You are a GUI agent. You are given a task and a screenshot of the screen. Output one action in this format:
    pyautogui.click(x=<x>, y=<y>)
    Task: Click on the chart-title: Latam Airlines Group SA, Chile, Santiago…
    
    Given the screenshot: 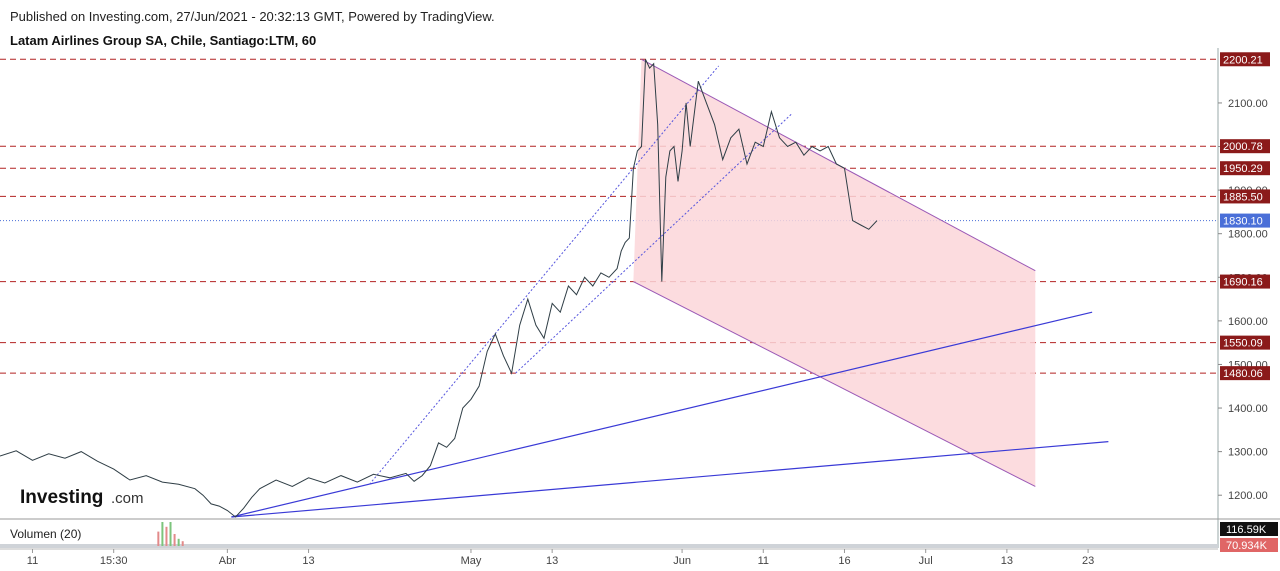 What is the action you would take?
    pyautogui.click(x=163, y=40)
    